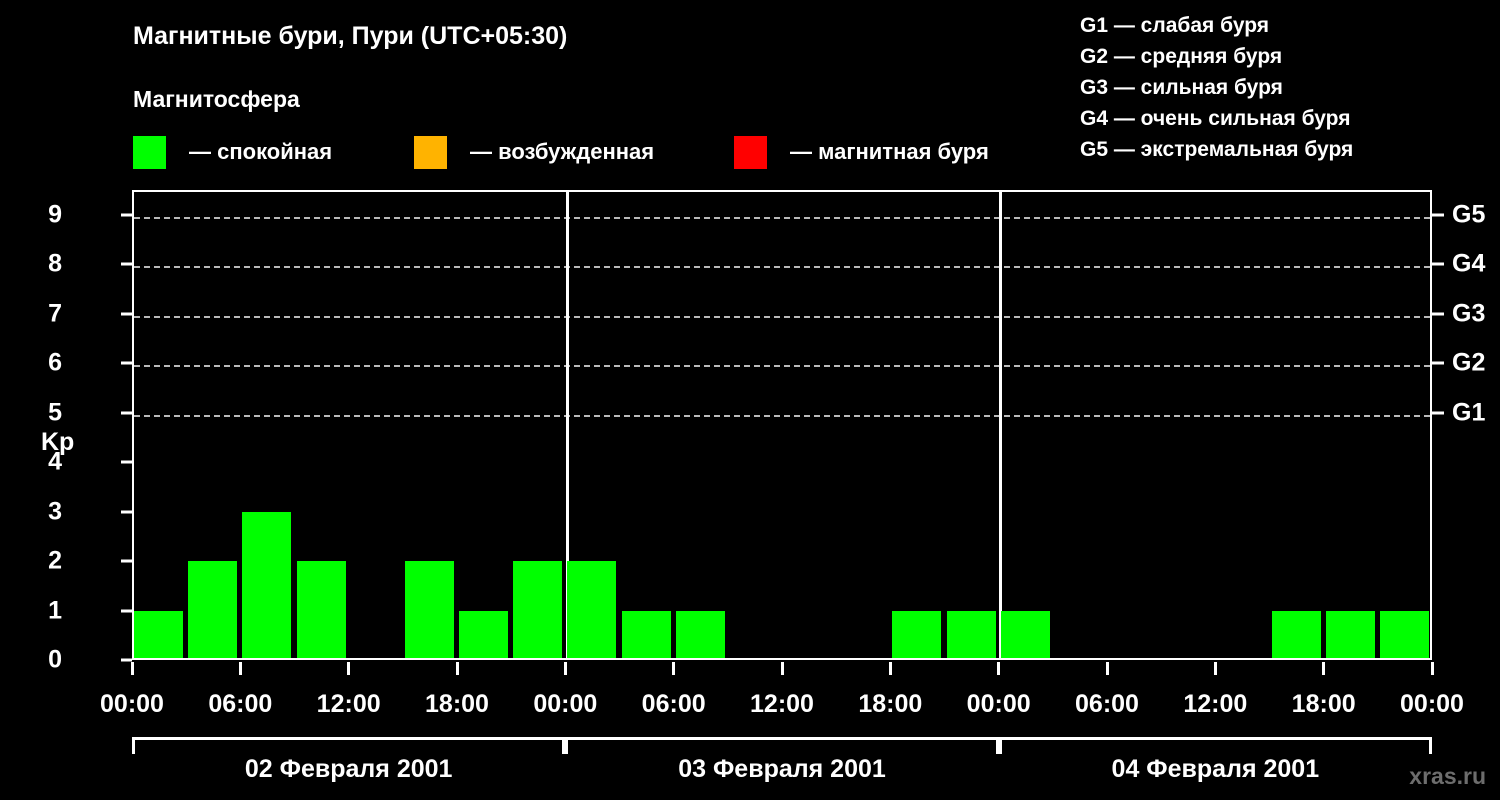 The height and width of the screenshot is (800, 1500). Describe the element at coordinates (1447, 776) in the screenshot. I see `watermark: xras.ru` at that location.